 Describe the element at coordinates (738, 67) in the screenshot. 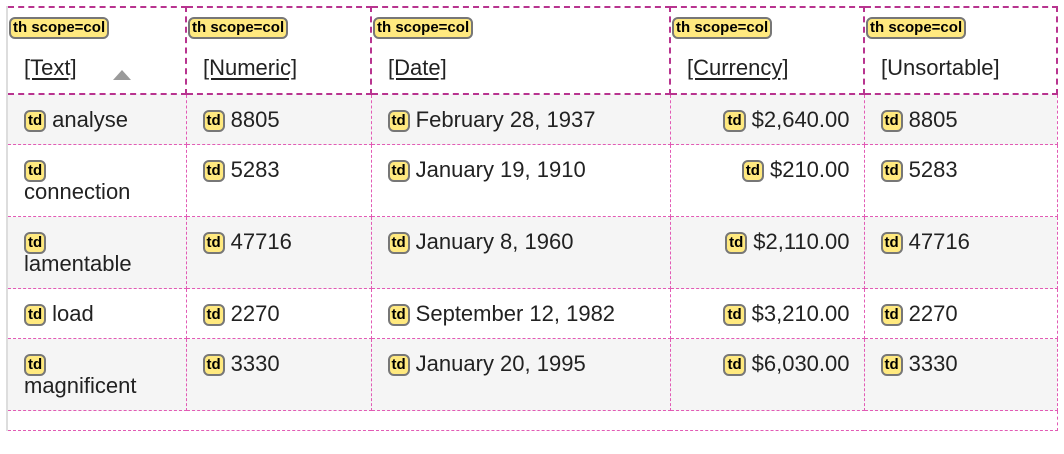

I see `header-label: [Currency]` at that location.